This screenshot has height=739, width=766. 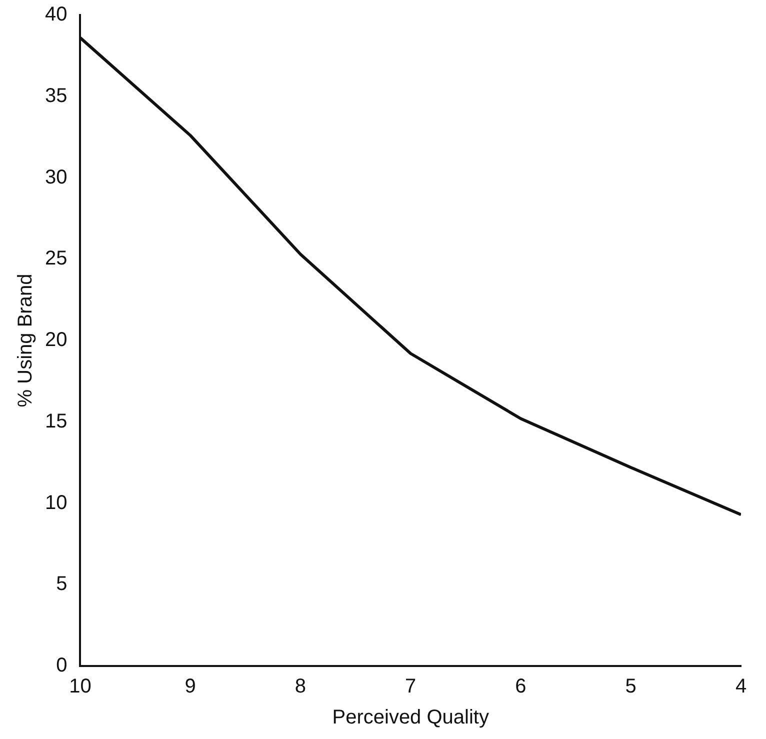 What do you see at coordinates (410, 717) in the screenshot?
I see `x-axis-title: Perceived Quality` at bounding box center [410, 717].